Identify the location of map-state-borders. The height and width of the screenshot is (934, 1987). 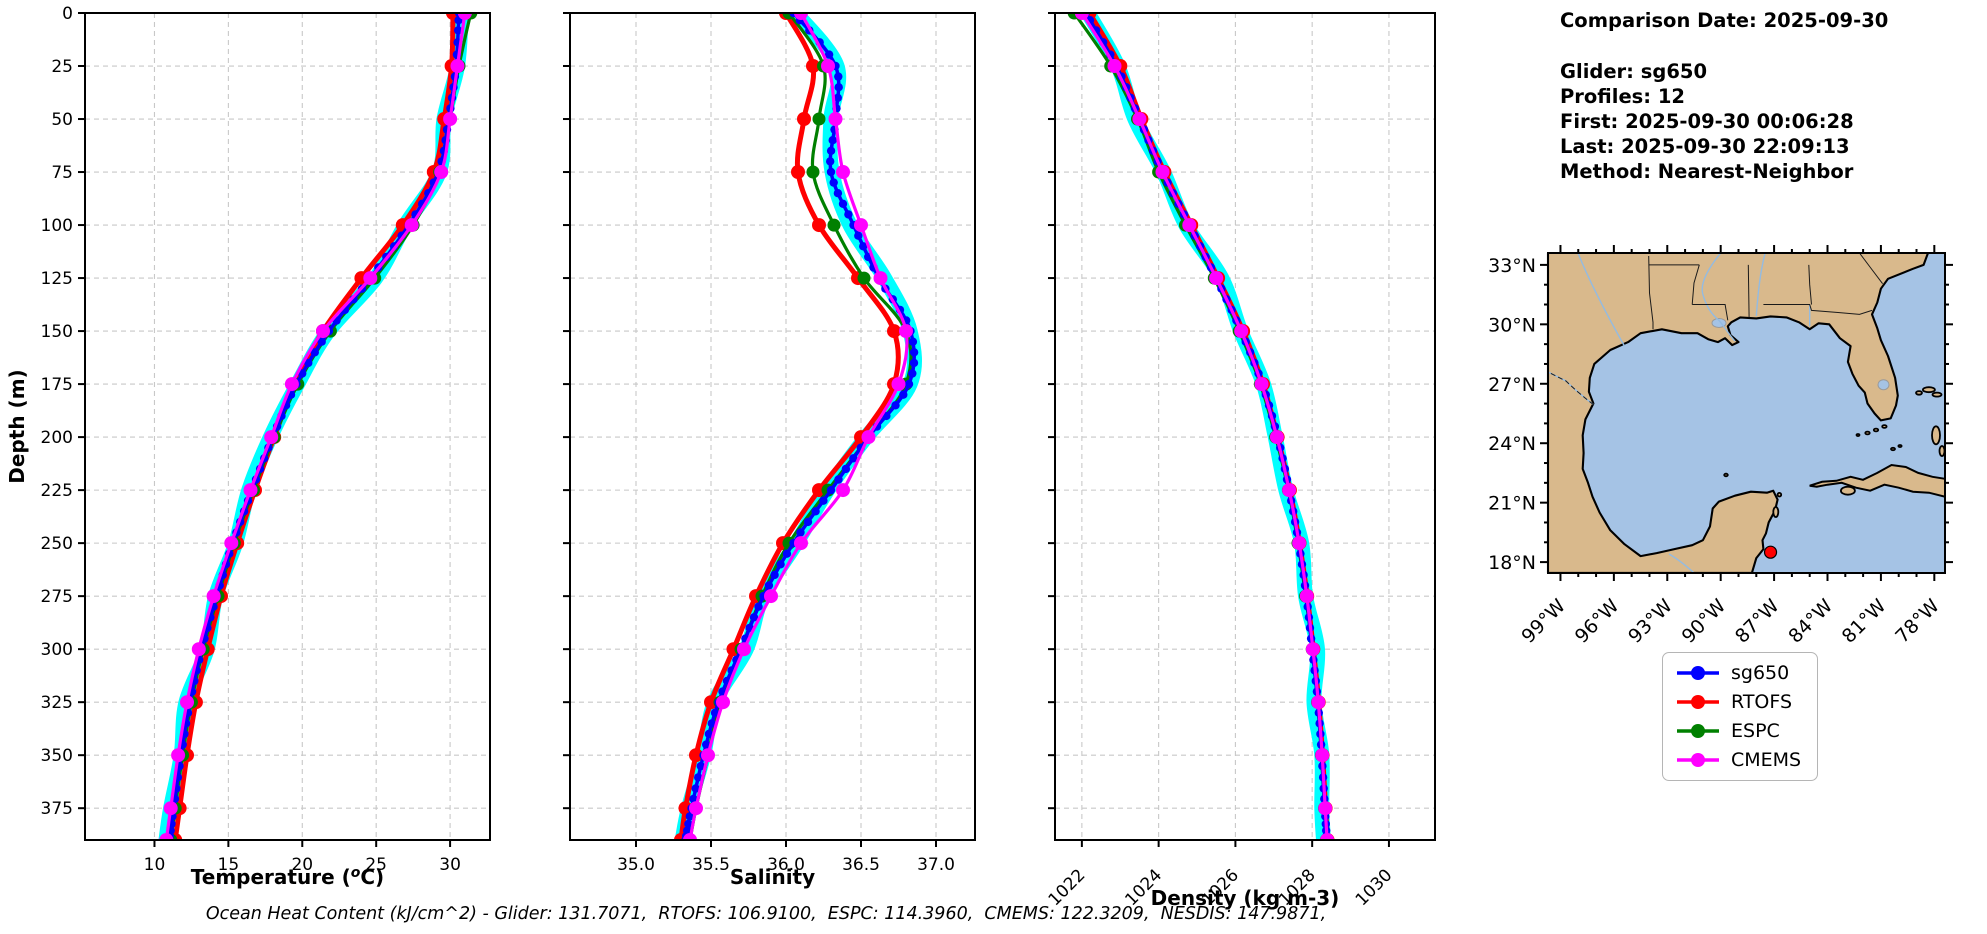
(1715, 328).